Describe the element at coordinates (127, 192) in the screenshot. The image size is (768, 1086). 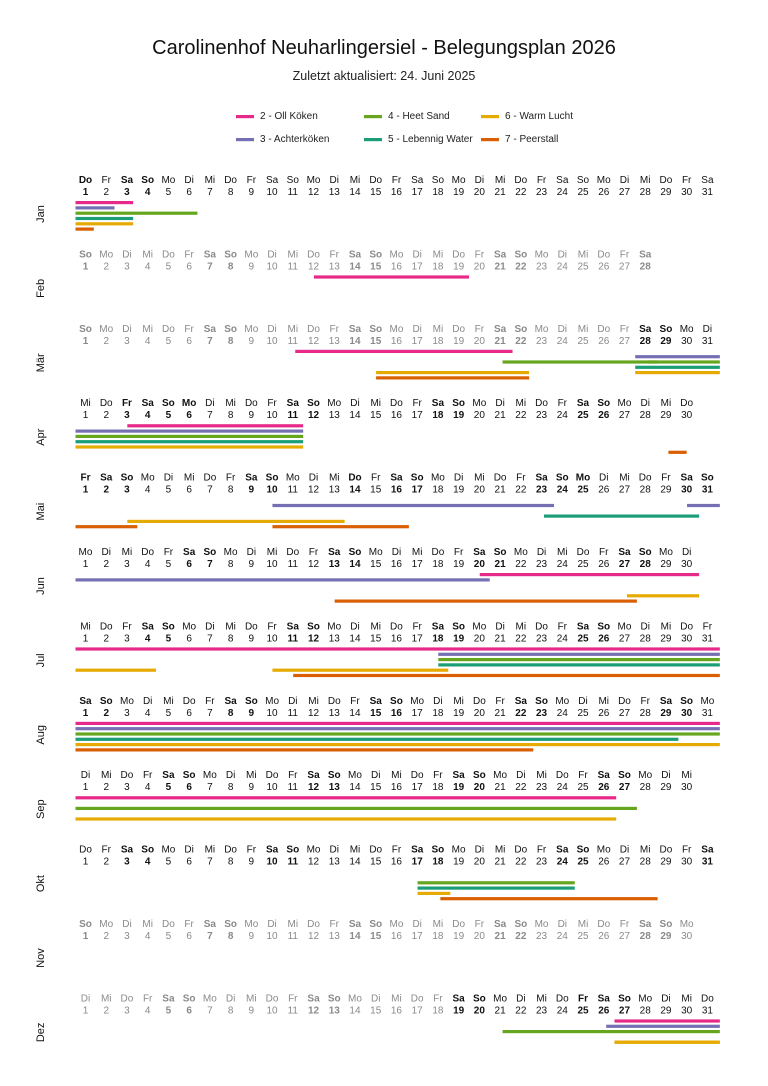
I see `day-number-label: 3` at that location.